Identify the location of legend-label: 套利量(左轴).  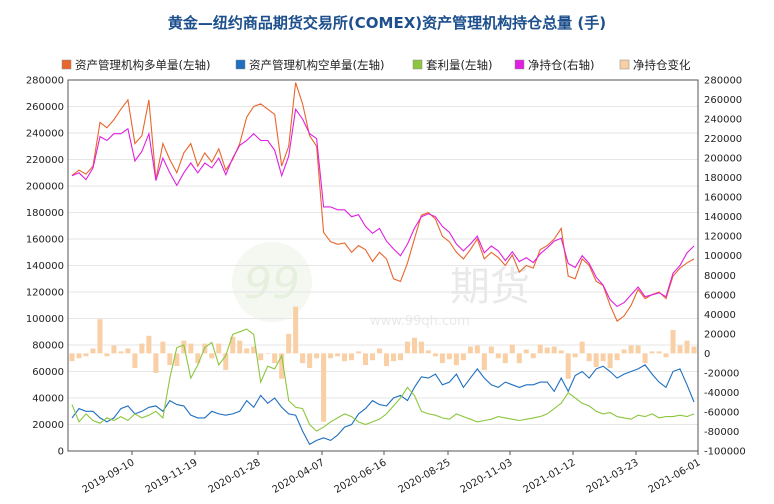
(459, 65).